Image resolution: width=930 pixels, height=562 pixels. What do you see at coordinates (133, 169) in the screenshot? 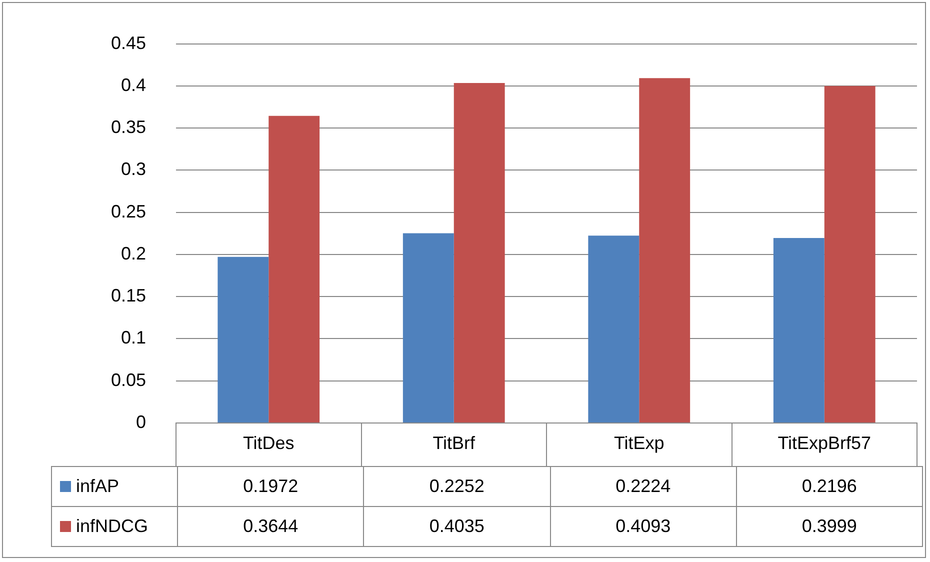
I see `y-tick-label: 0.3` at bounding box center [133, 169].